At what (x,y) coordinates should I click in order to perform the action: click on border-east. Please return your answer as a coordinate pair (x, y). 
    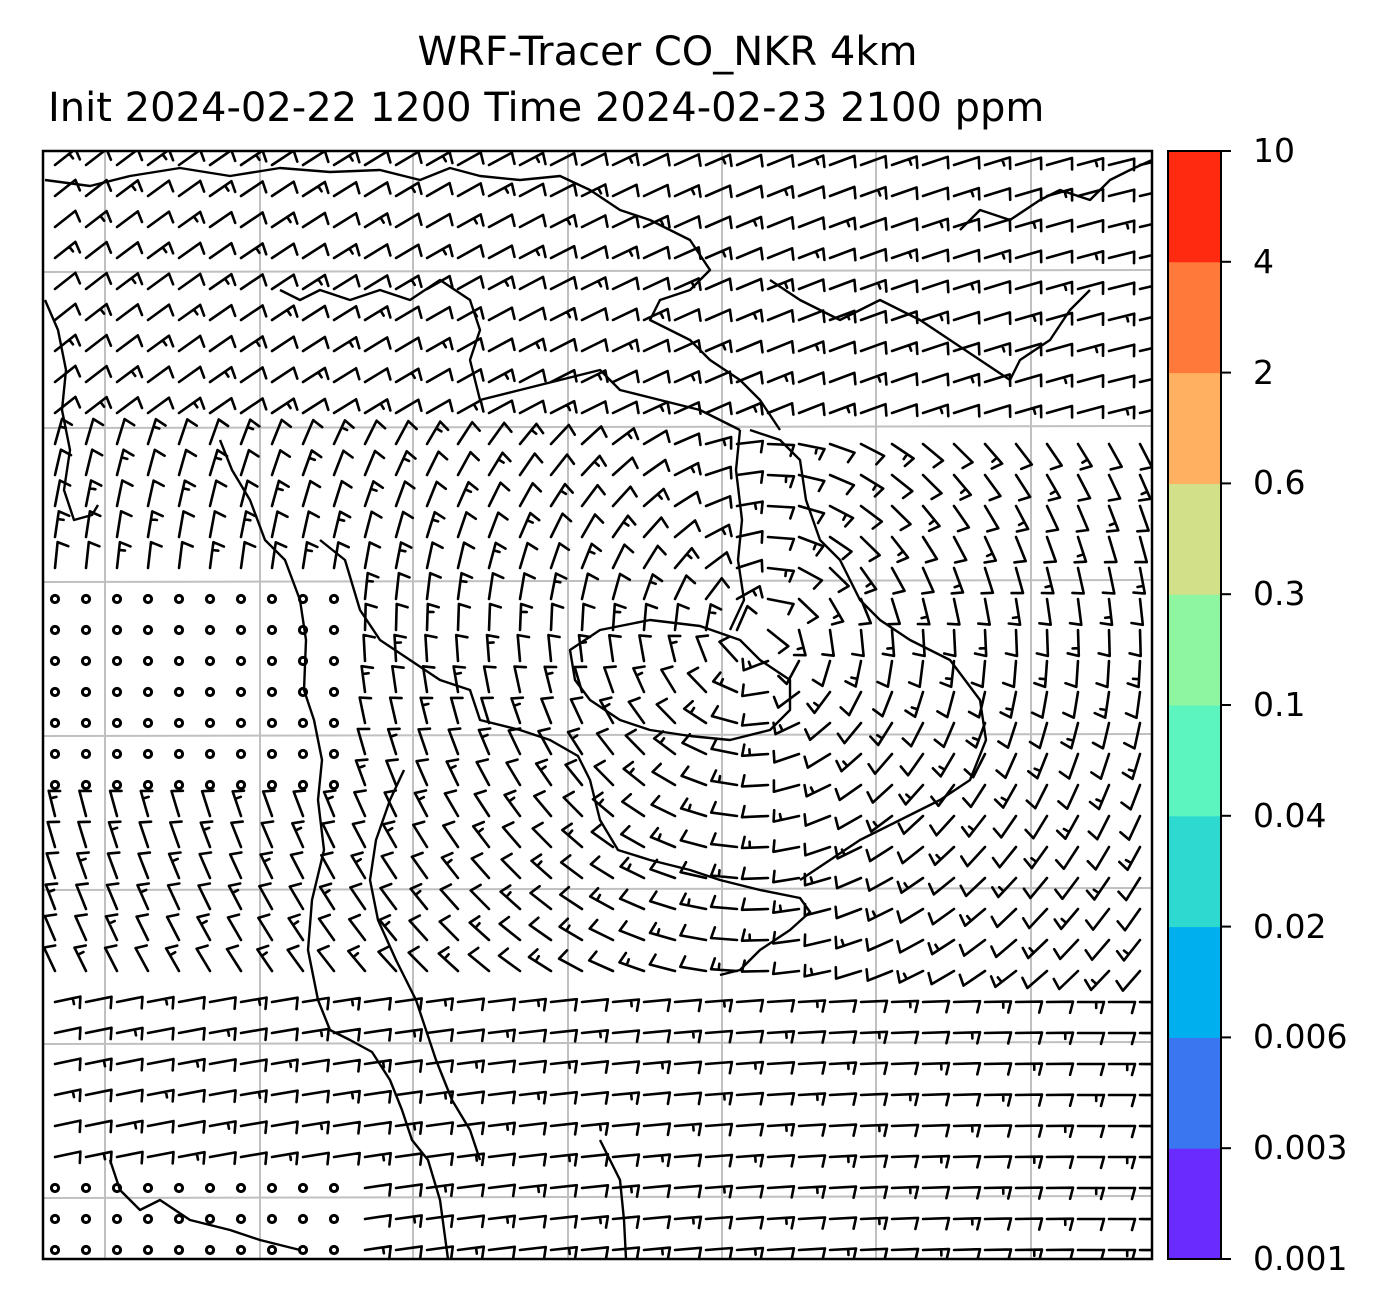
    Looking at the image, I should click on (868, 654).